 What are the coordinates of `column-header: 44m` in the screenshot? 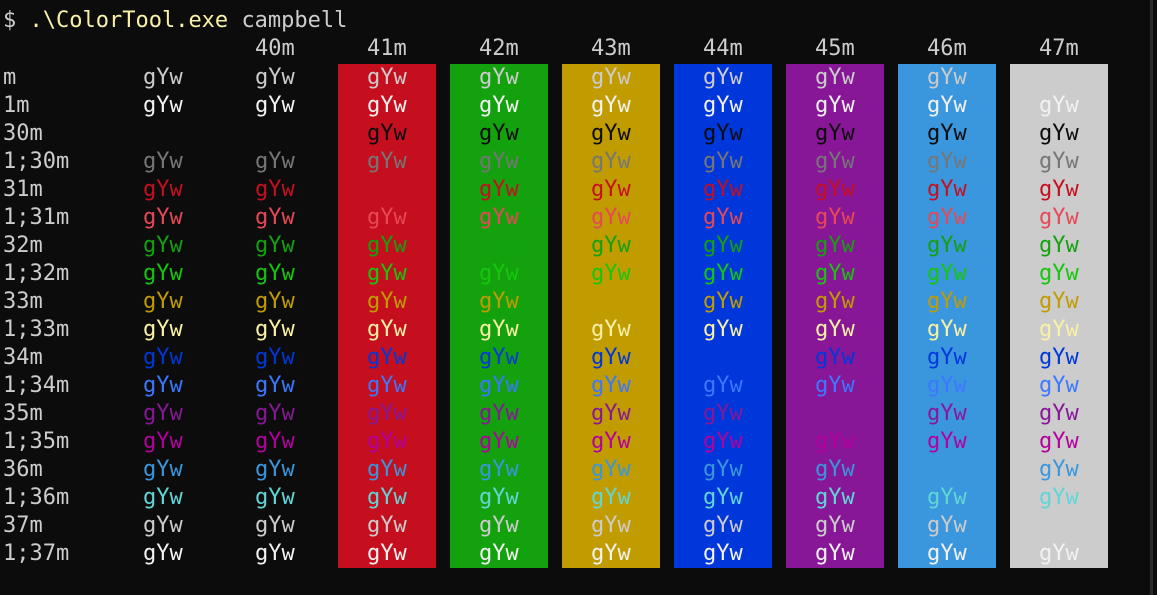 It's located at (723, 48).